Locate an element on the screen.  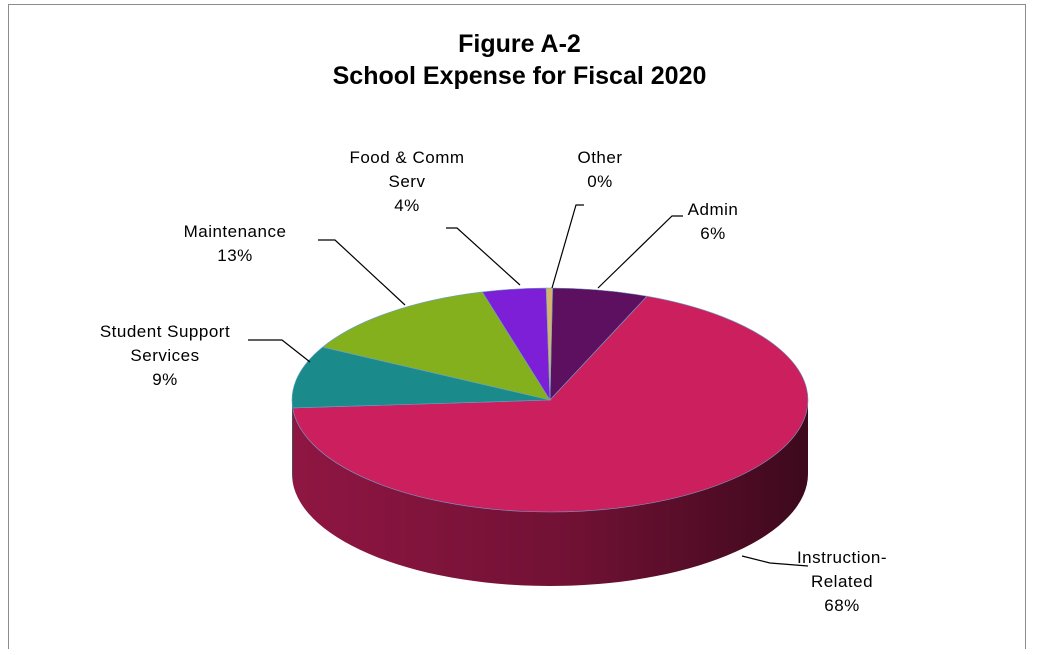
slice-label: Services is located at coordinates (164, 355).